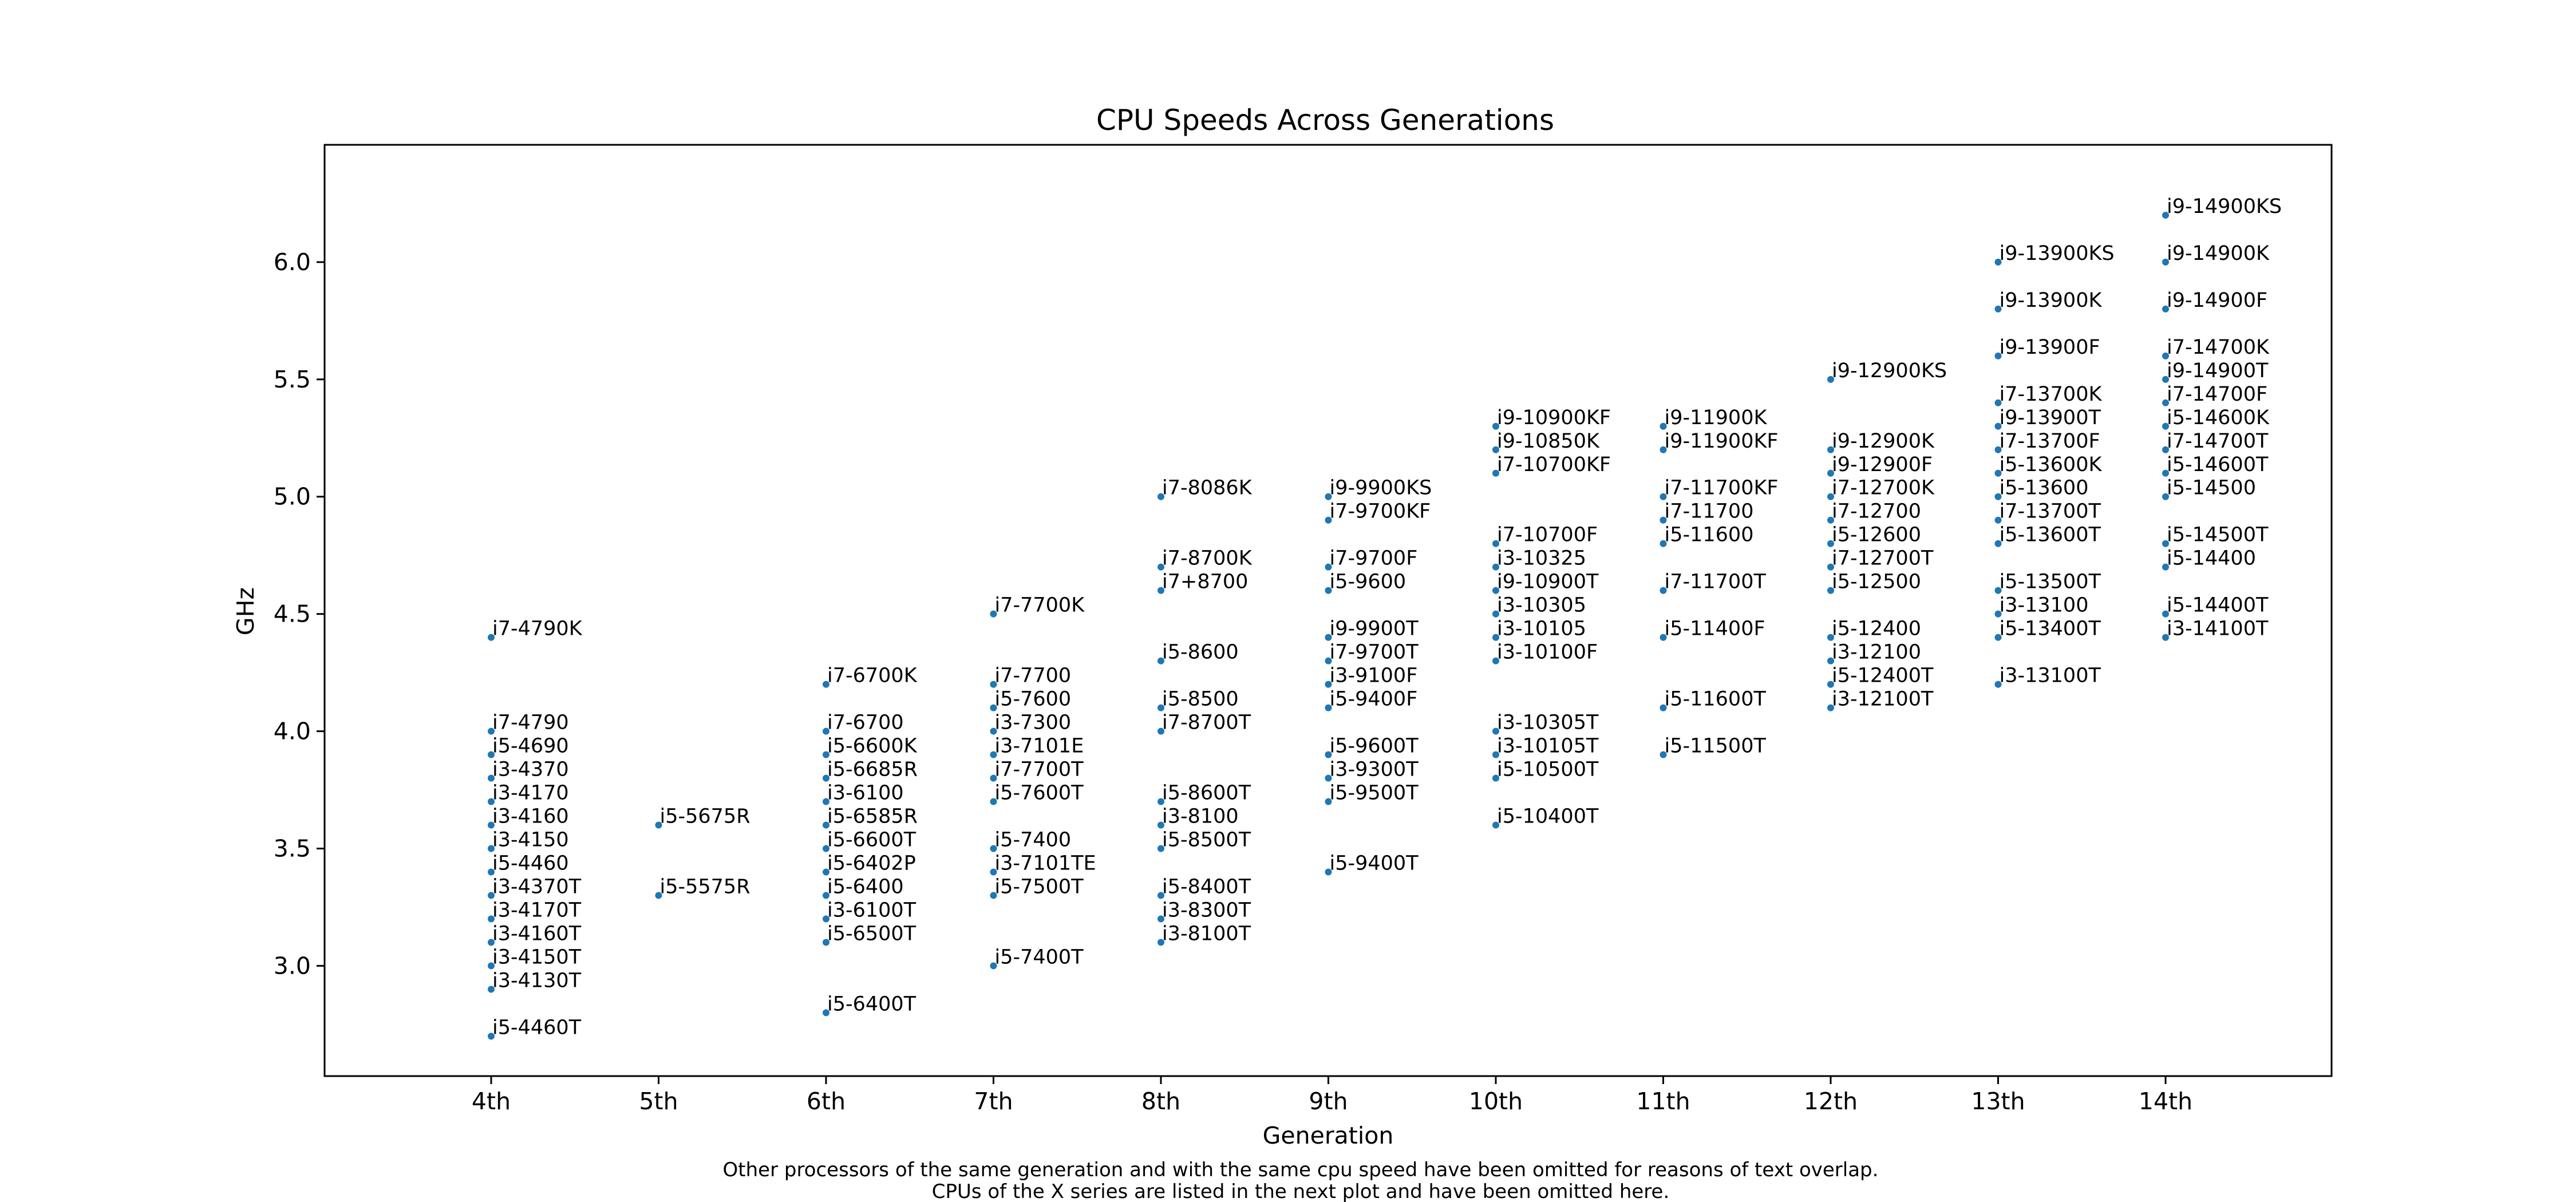 The width and height of the screenshot is (2576, 1202). I want to click on y-tick-label: 6.0, so click(292, 262).